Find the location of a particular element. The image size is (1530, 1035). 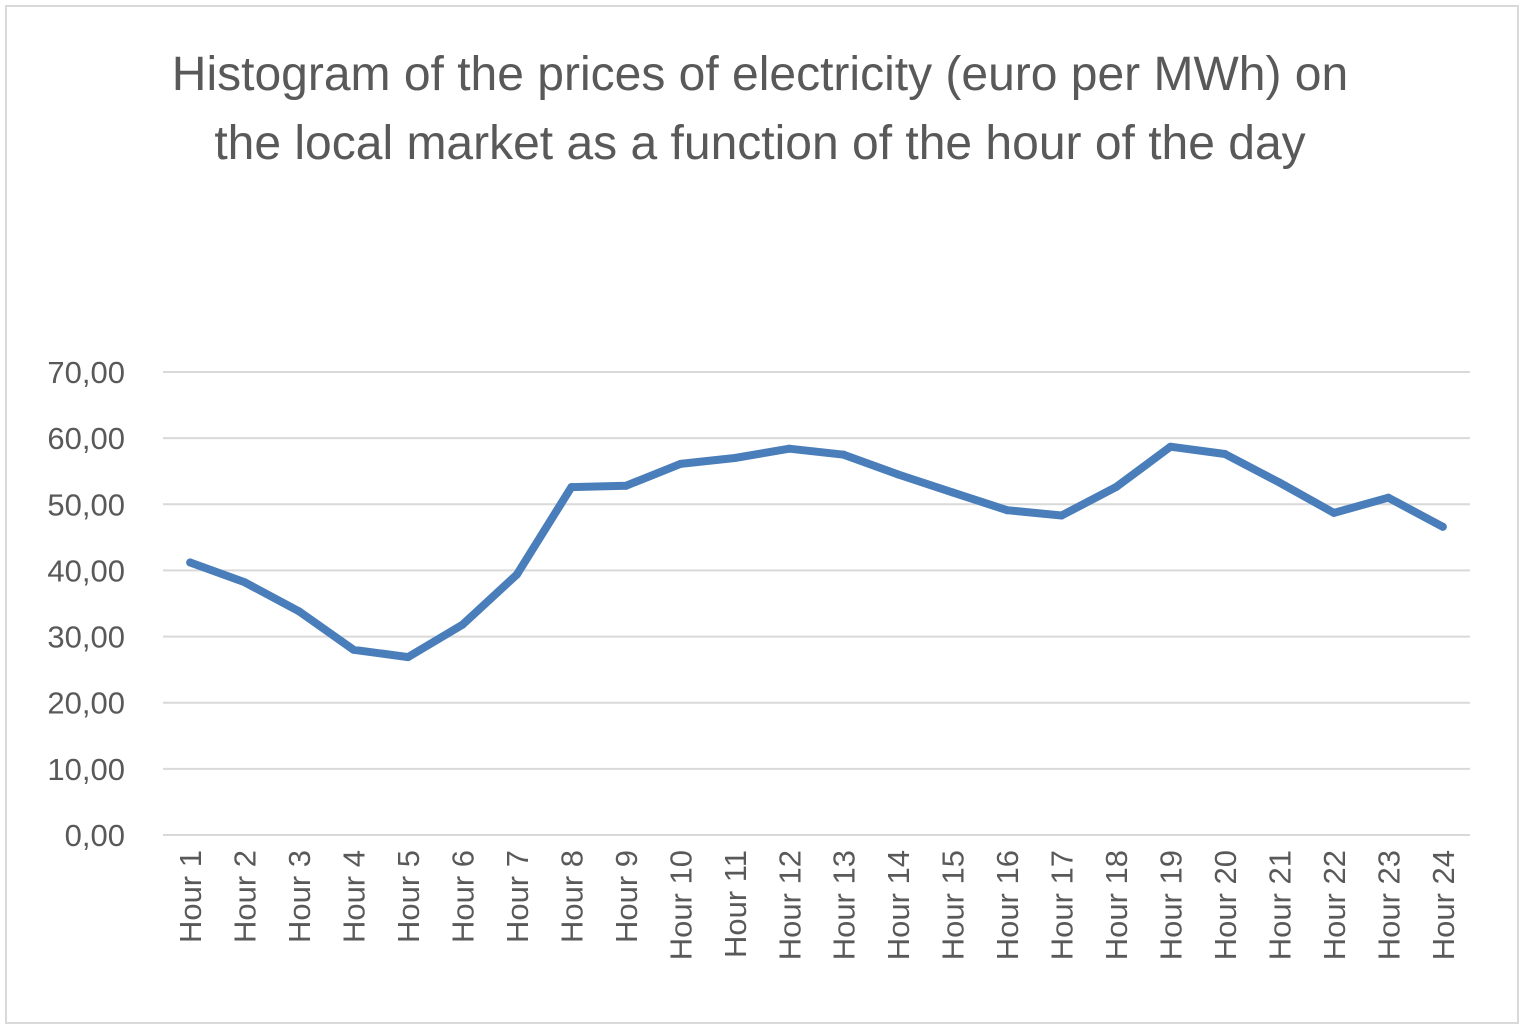

x-tick-label: Hour 15 is located at coordinates (953, 905).